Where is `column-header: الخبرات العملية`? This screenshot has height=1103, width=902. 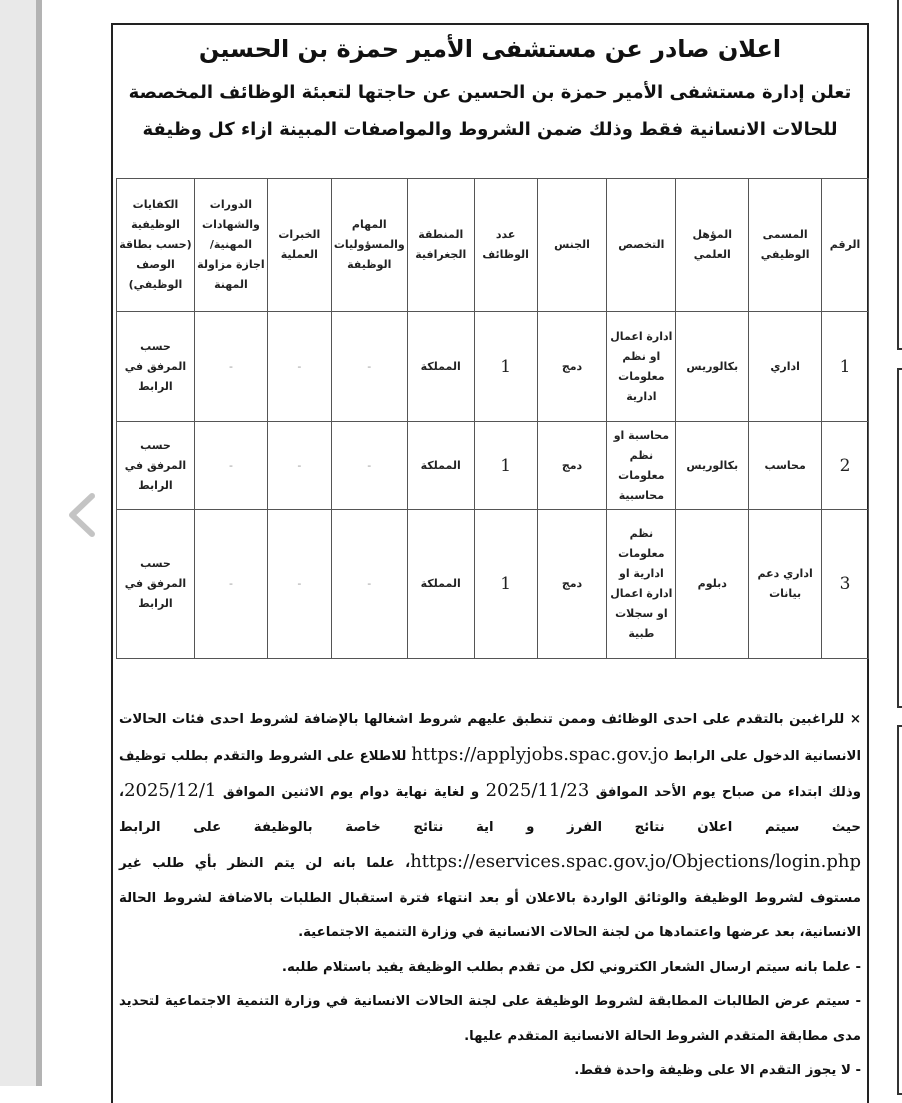 column-header: الخبرات العملية is located at coordinates (299, 245).